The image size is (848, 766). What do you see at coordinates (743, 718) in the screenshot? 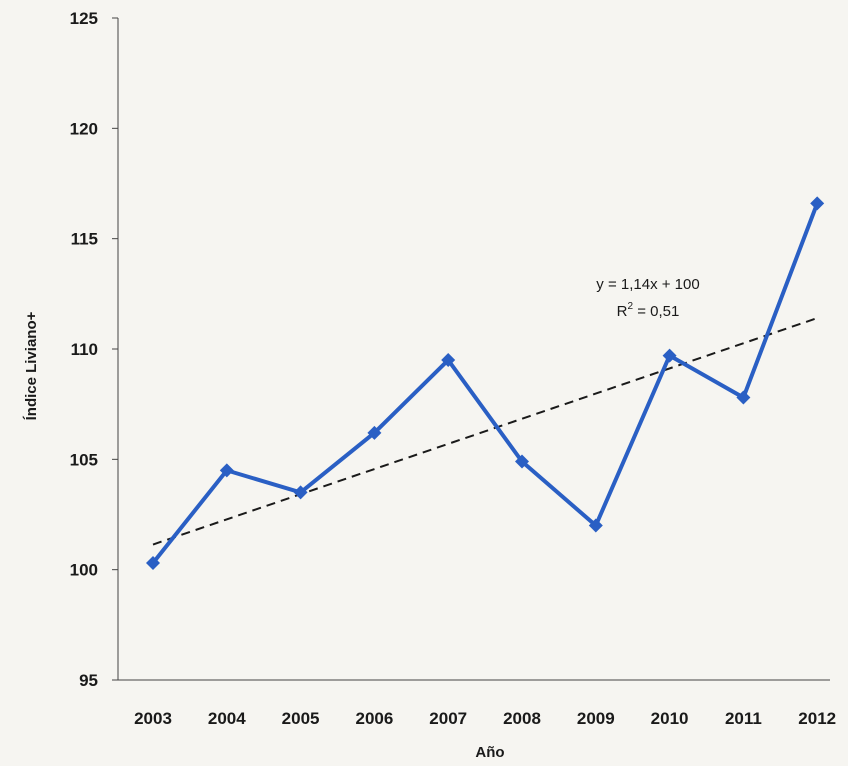
I see `x-tick-label: 2011` at bounding box center [743, 718].